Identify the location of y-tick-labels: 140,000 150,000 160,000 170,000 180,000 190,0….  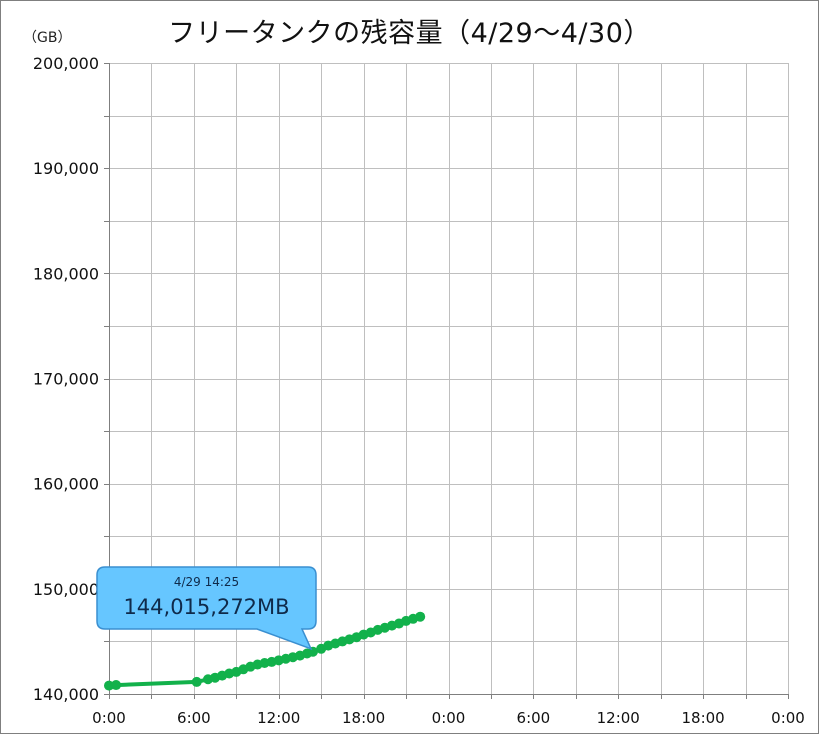
(66, 379).